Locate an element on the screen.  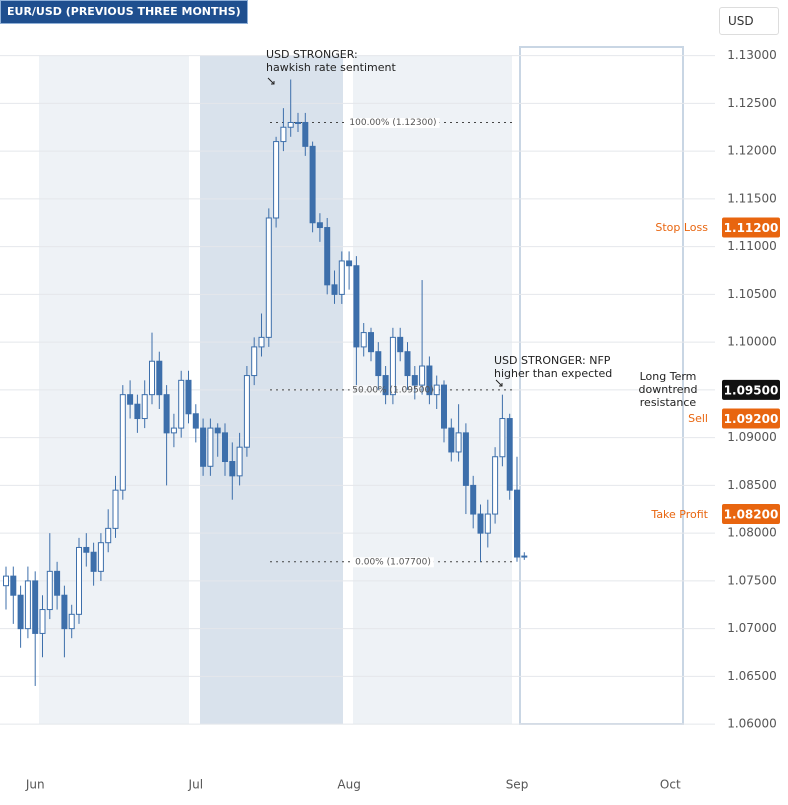
price-badge-label: 1.09200 is located at coordinates (751, 419).